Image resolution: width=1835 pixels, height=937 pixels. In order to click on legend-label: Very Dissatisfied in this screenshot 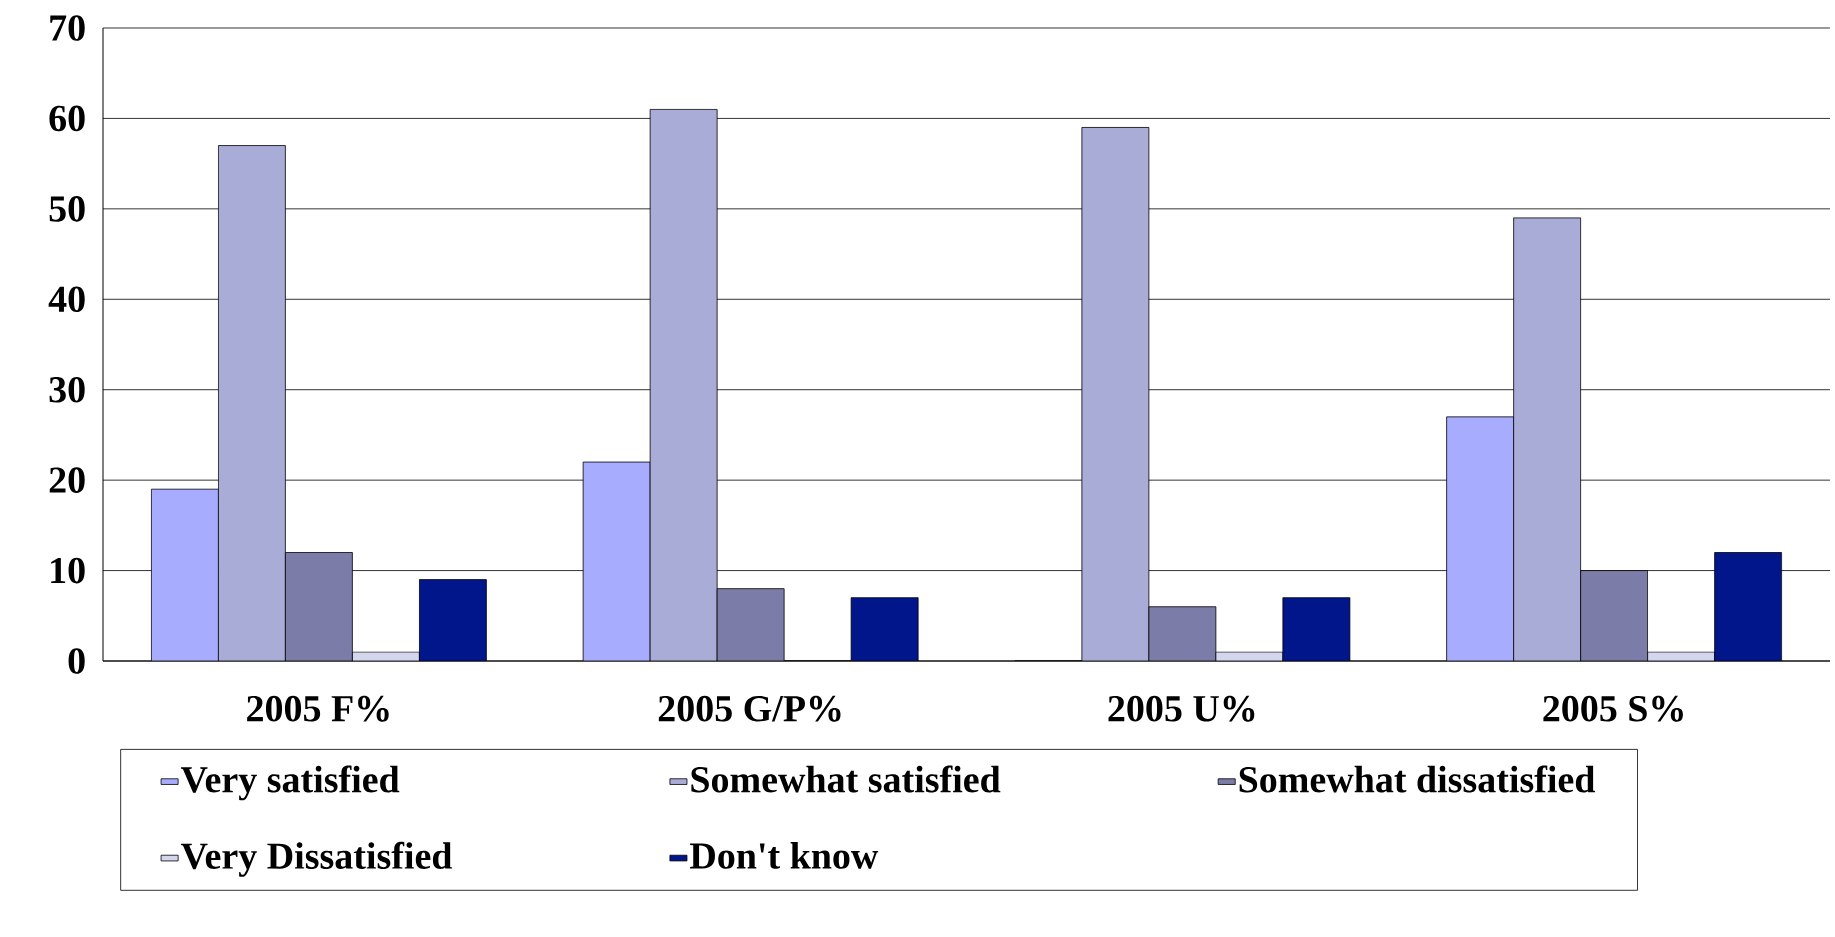, I will do `click(316, 859)`.